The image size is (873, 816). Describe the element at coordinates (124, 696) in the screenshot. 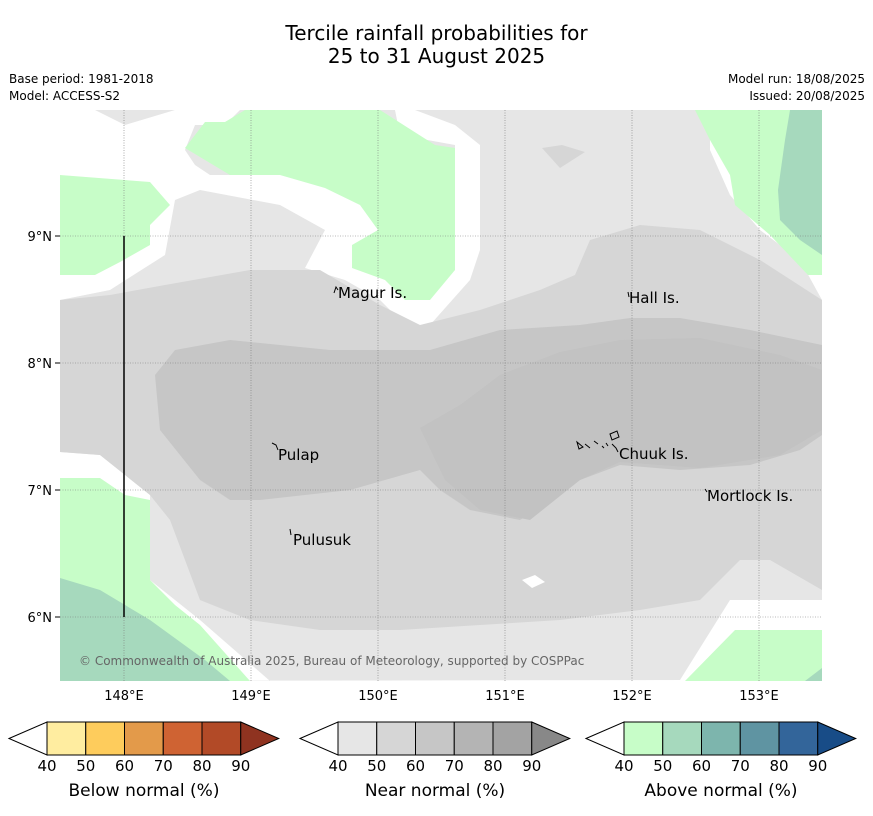

I see `lon-label-148e: 148°E` at that location.